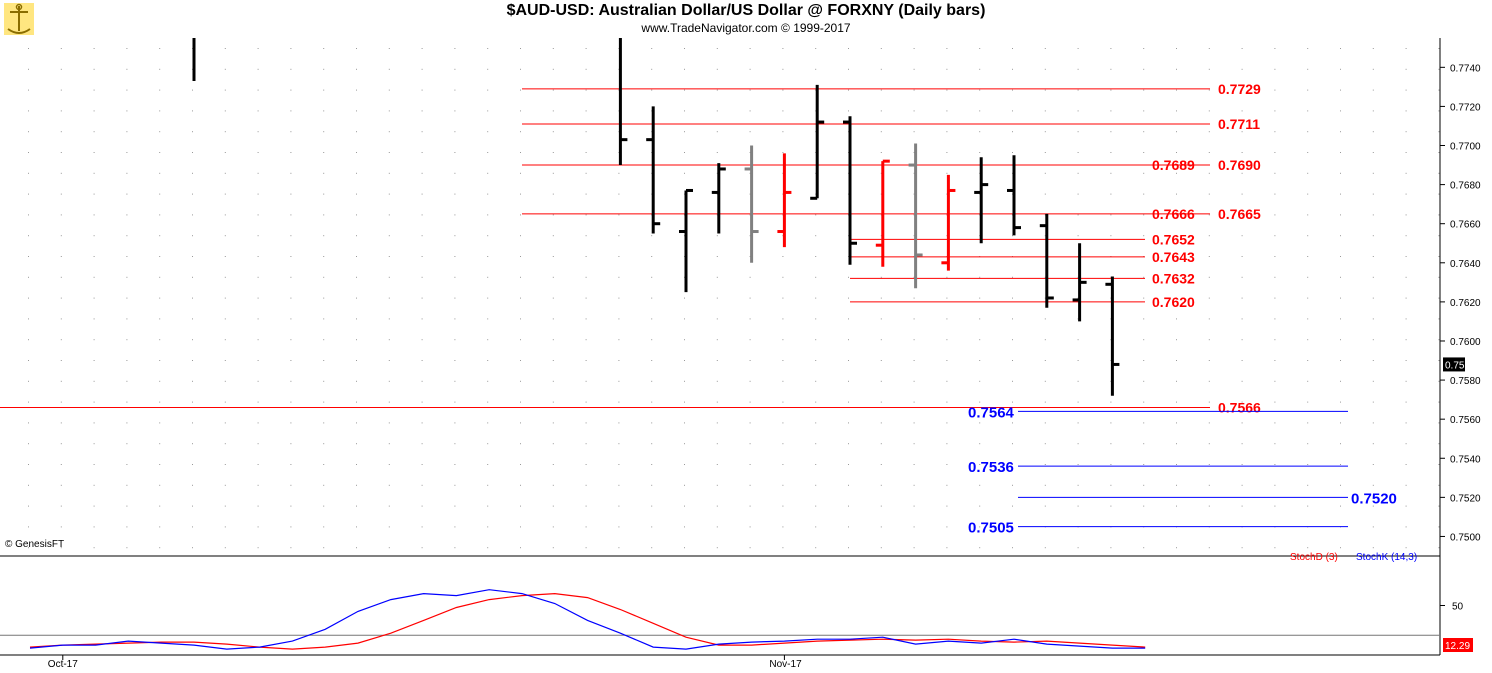  Describe the element at coordinates (746, 28) in the screenshot. I see `chart-subtitle: www.TradeNavigator.com © 1999-2017` at that location.